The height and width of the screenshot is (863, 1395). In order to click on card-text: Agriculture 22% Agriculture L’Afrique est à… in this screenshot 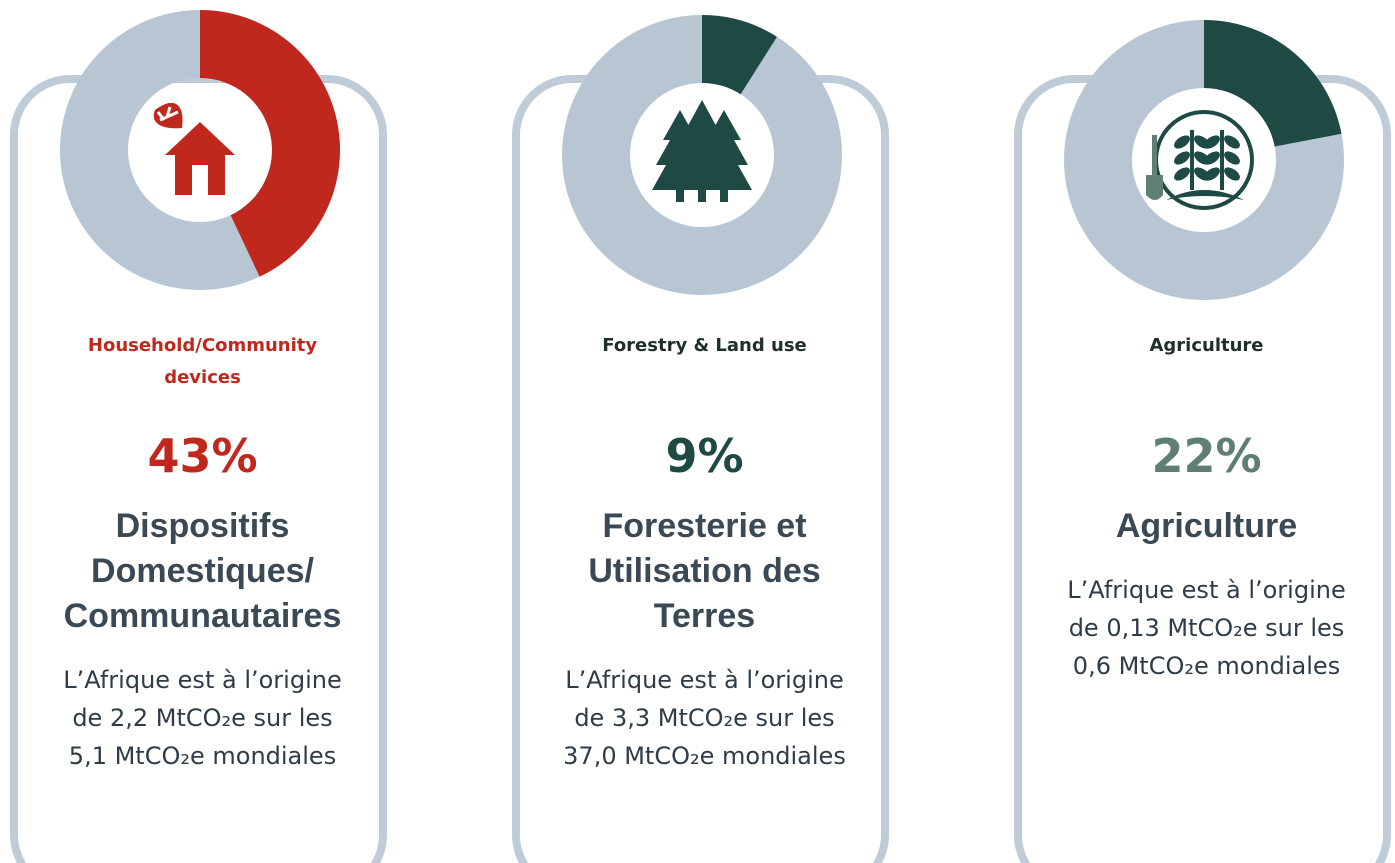, I will do `click(1204, 507)`.